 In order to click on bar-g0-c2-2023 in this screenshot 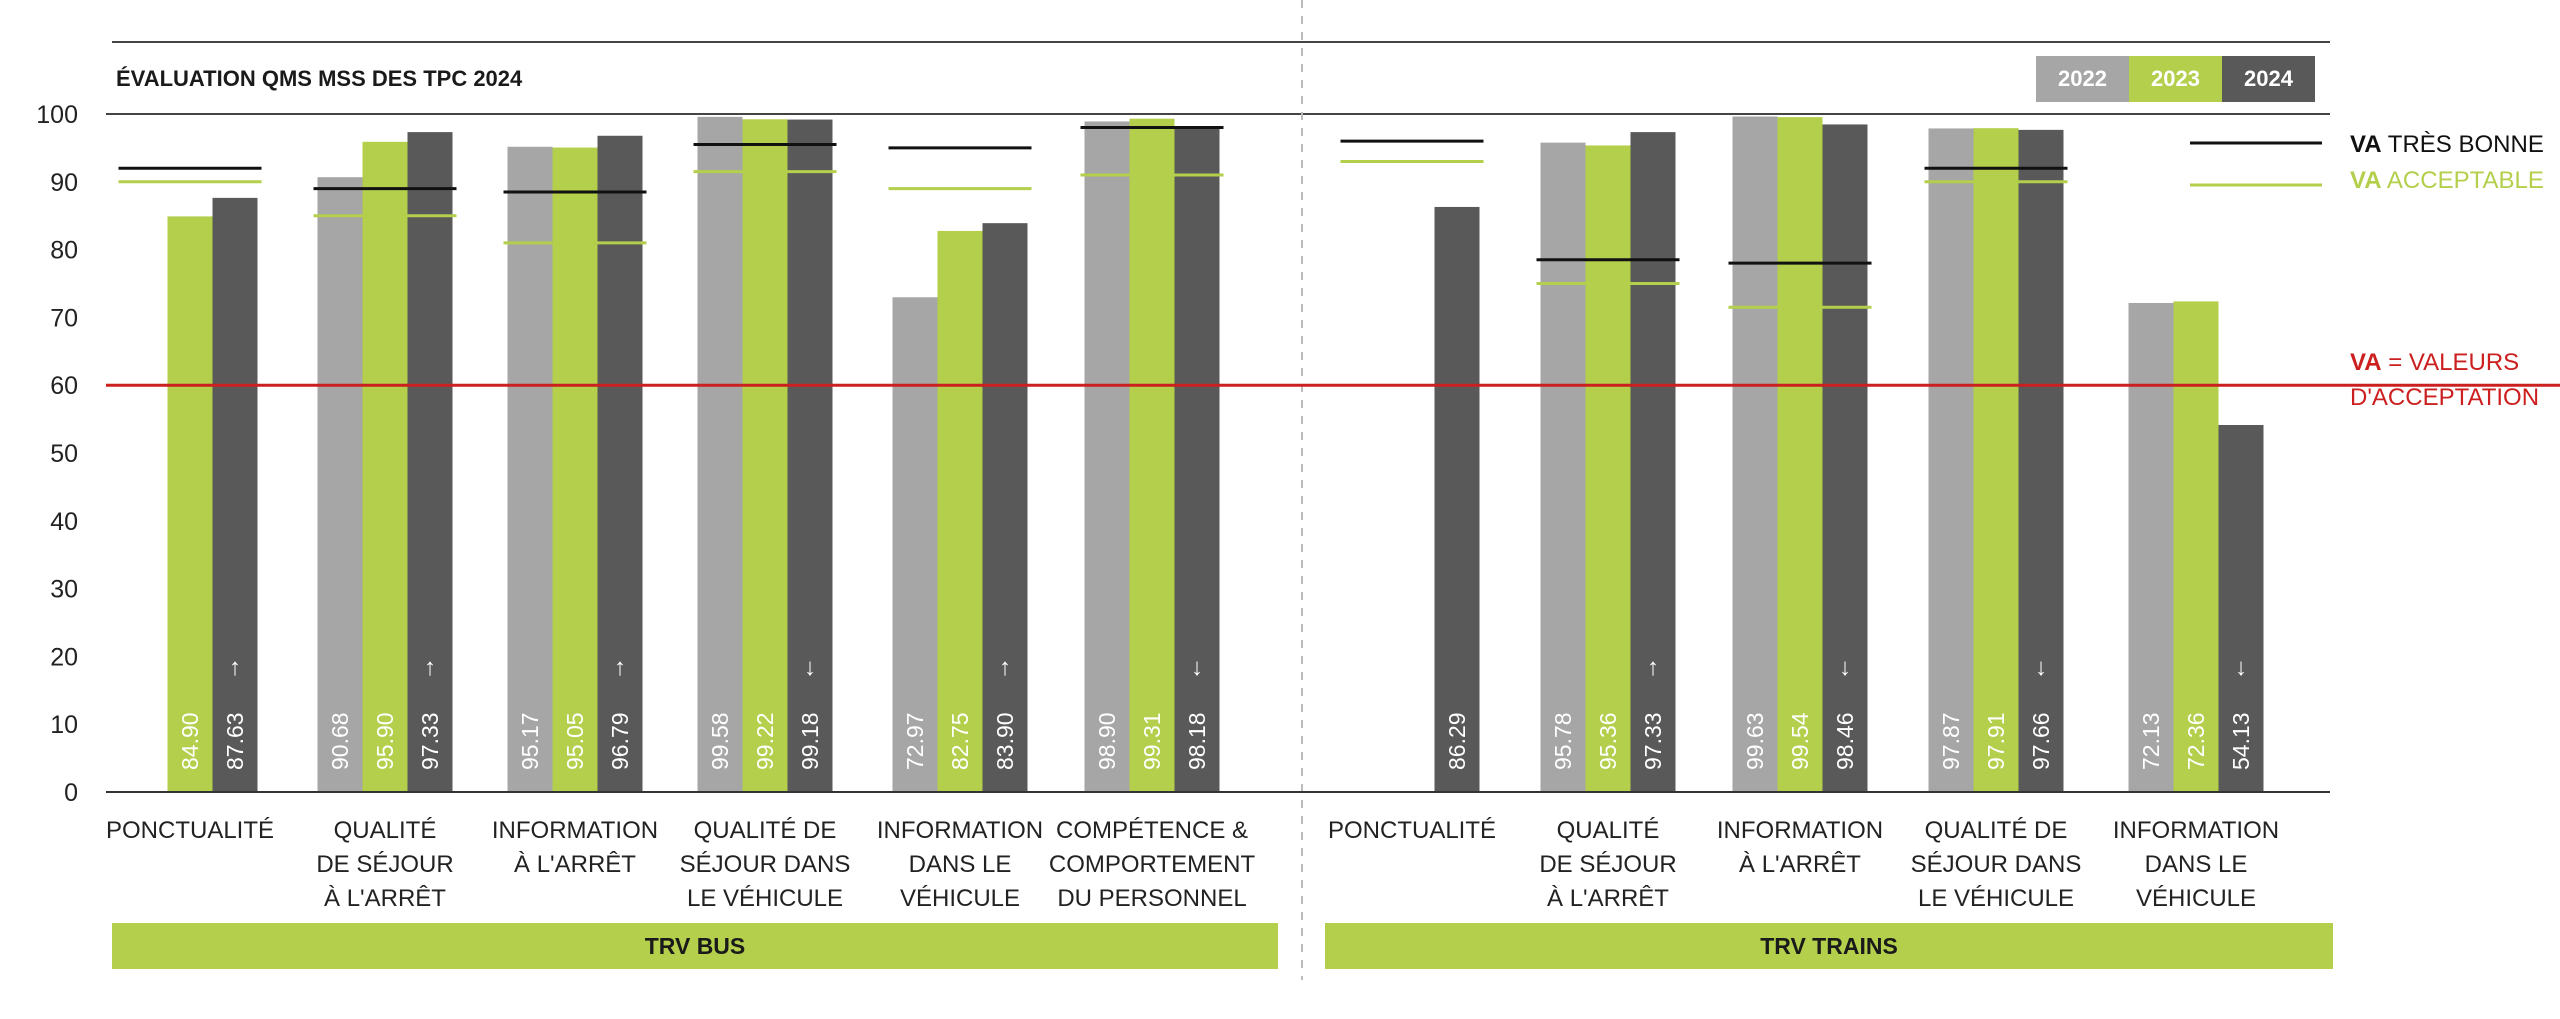, I will do `click(575, 469)`.